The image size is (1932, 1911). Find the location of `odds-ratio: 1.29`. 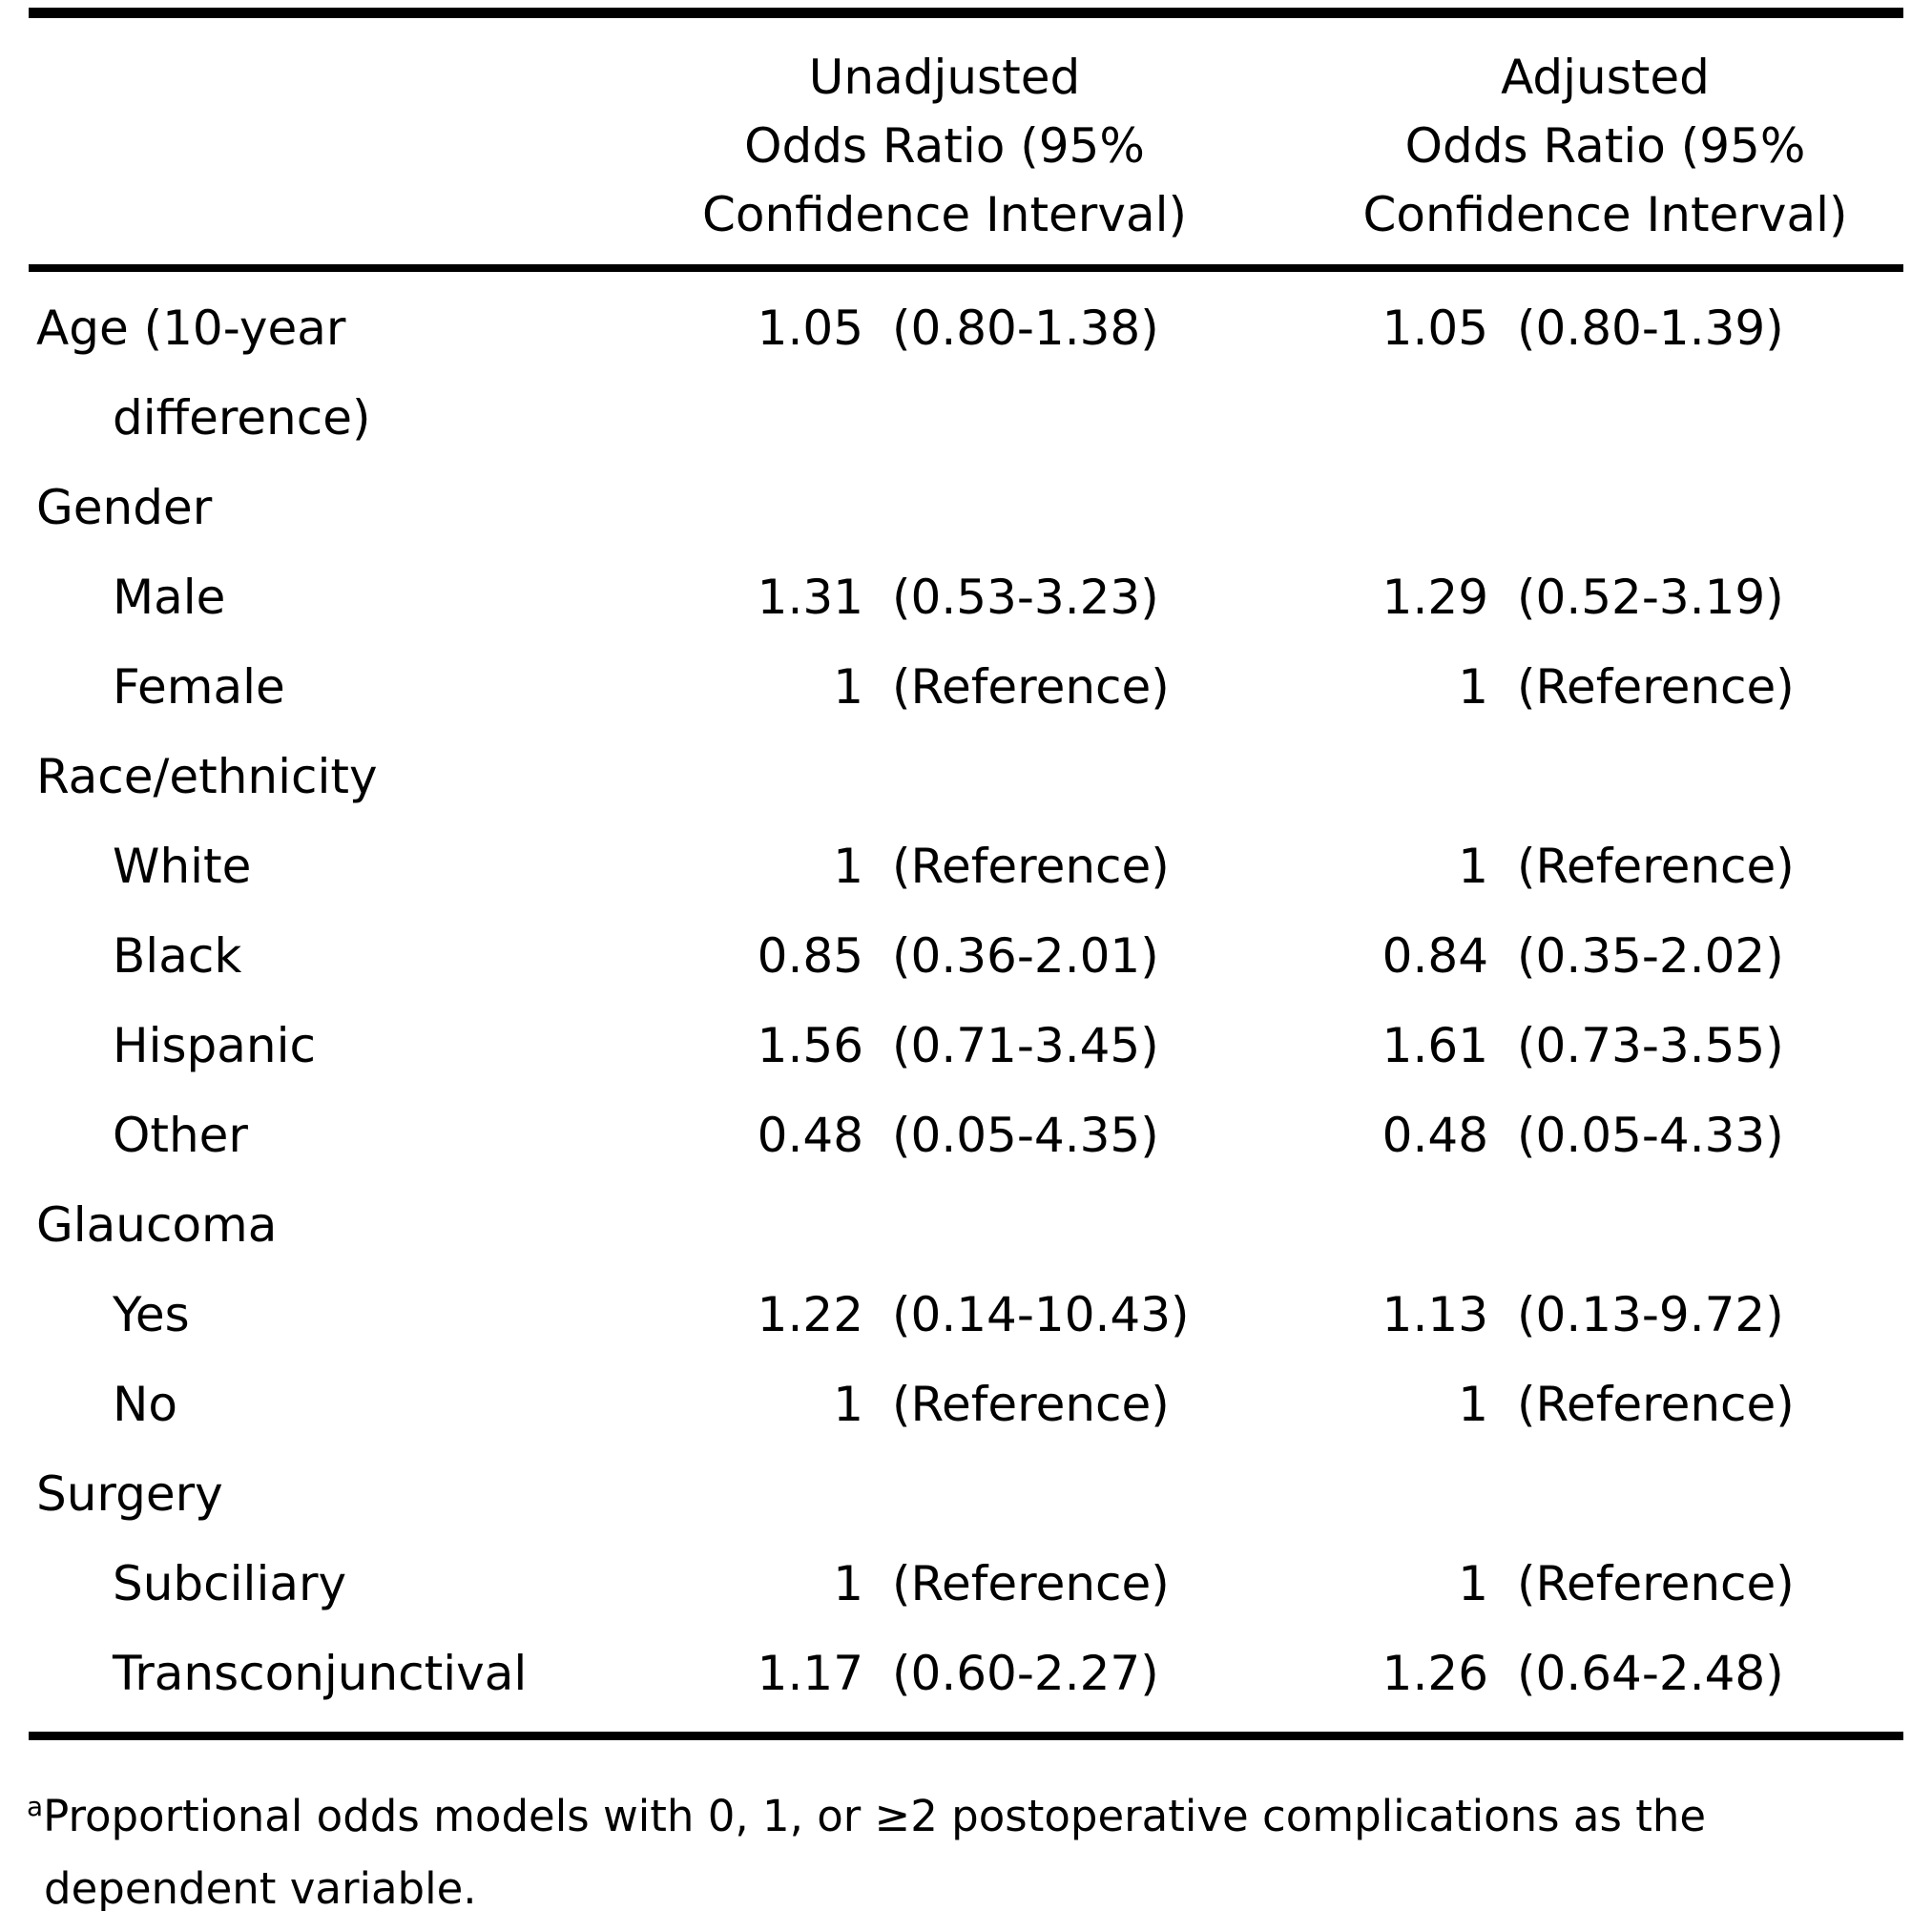

odds-ratio: 1.29 is located at coordinates (1434, 597).